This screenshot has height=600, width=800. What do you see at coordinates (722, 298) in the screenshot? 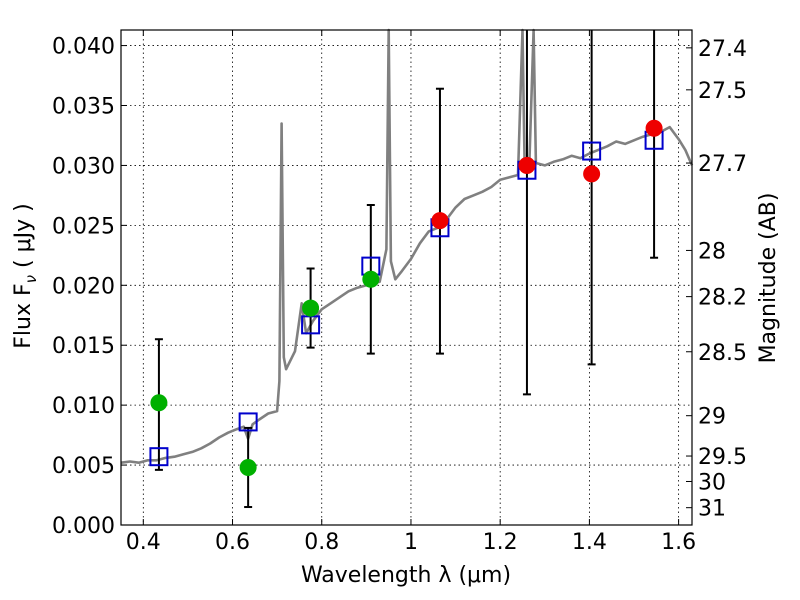
I see `mag-tick-label: 28.2` at bounding box center [722, 298].